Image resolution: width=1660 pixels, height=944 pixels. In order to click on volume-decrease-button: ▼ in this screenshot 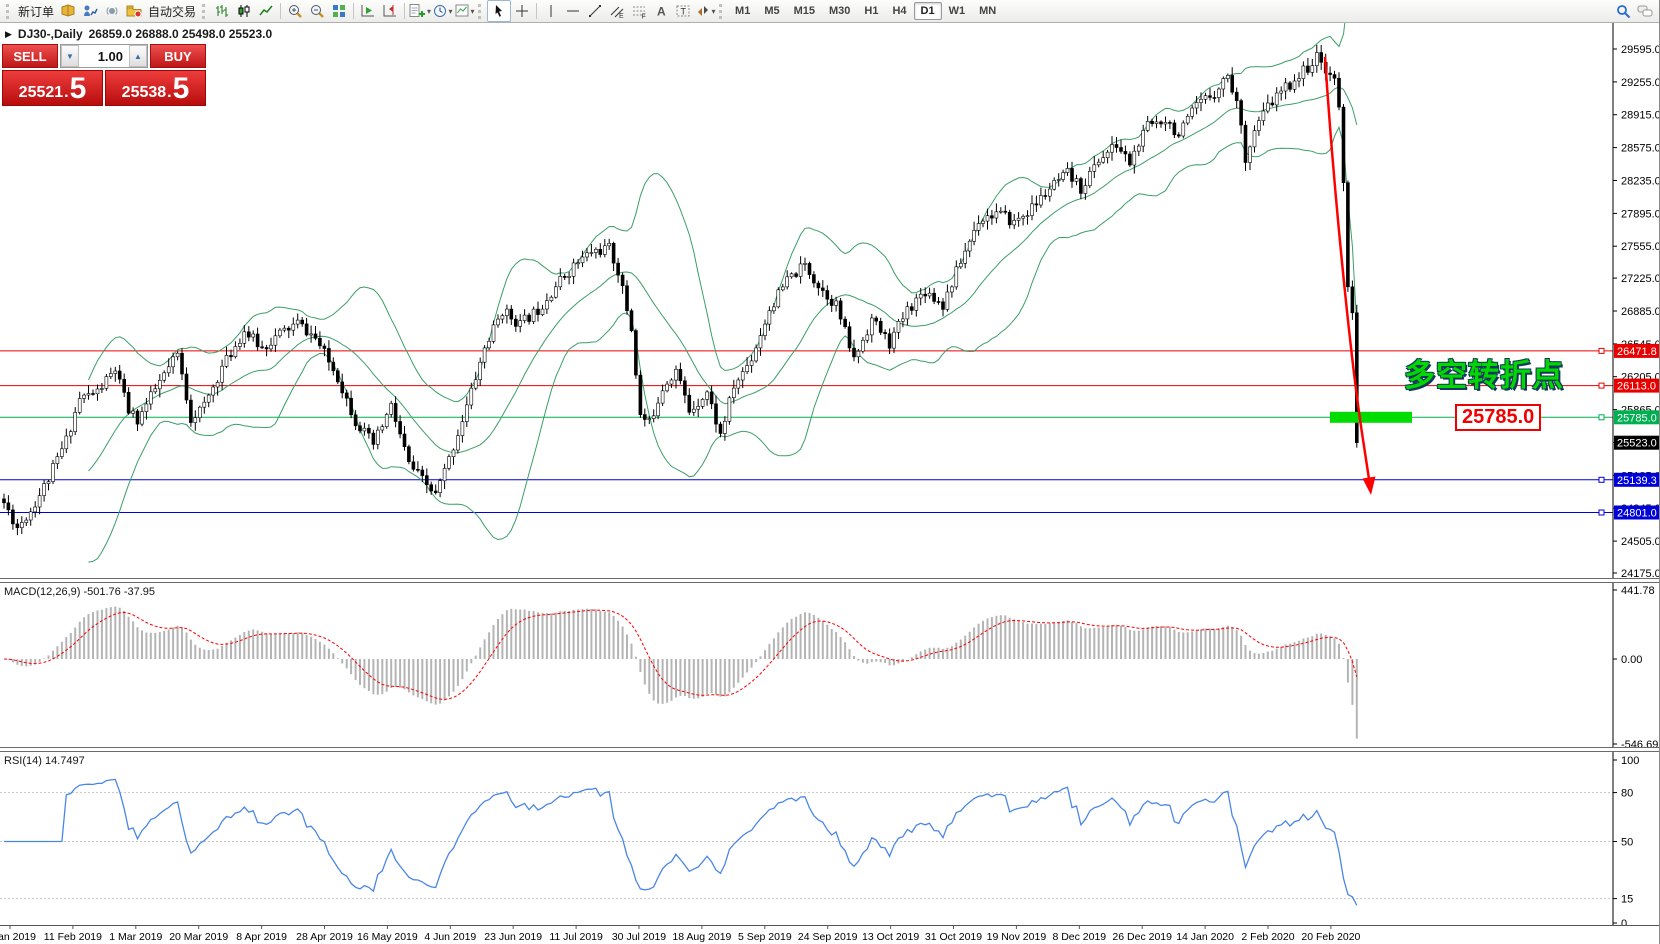, I will do `click(70, 56)`.